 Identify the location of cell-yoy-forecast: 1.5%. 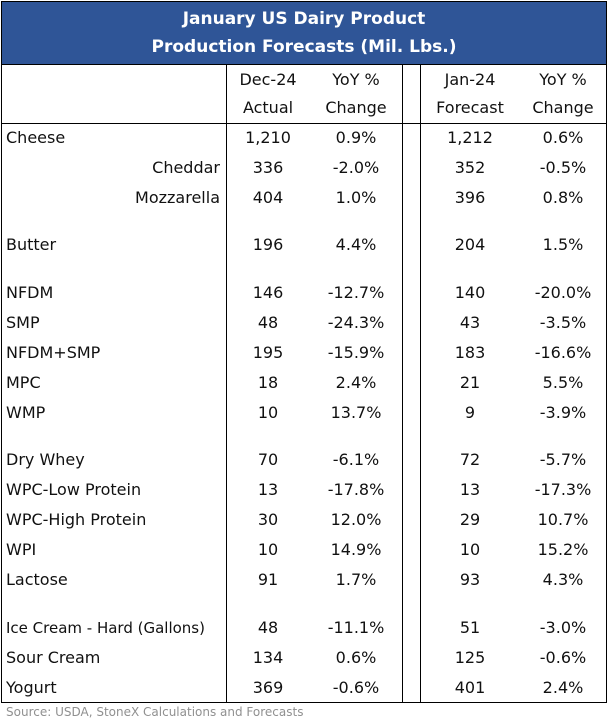
(563, 244).